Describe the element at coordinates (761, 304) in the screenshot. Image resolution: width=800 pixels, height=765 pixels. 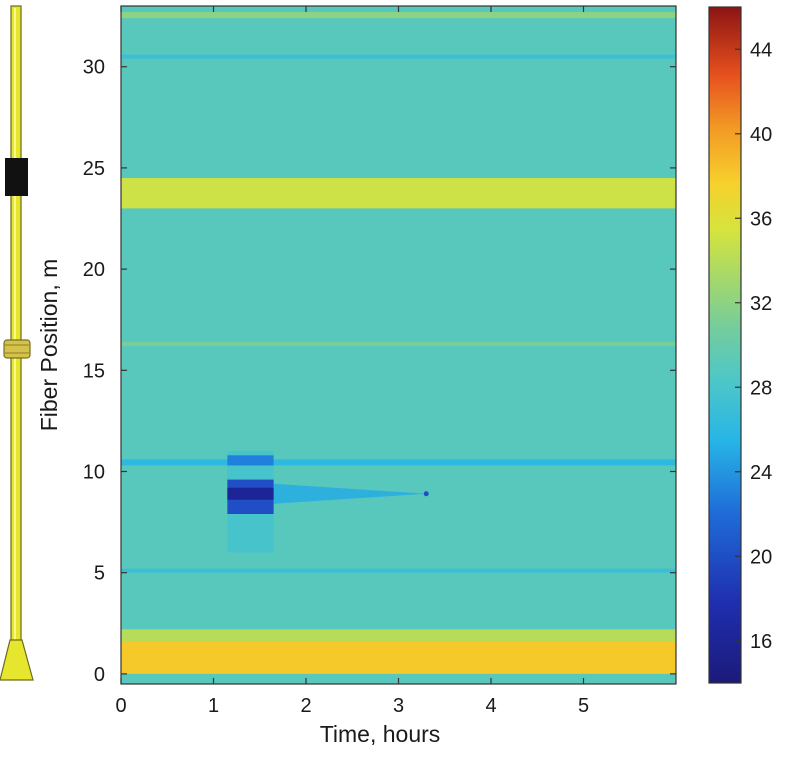
I see `colorbar-tick-label: 32` at that location.